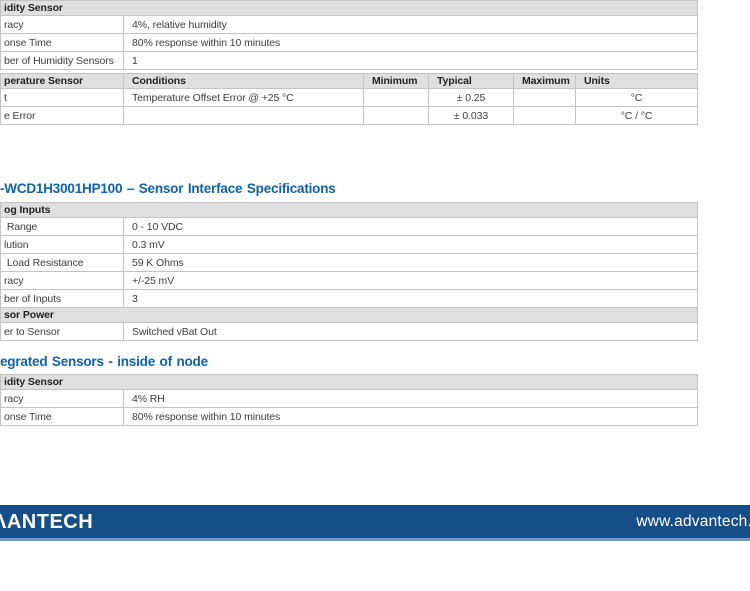 This screenshot has width=750, height=591. Describe the element at coordinates (62, 81) in the screenshot. I see `column-header: perature Sensor` at that location.